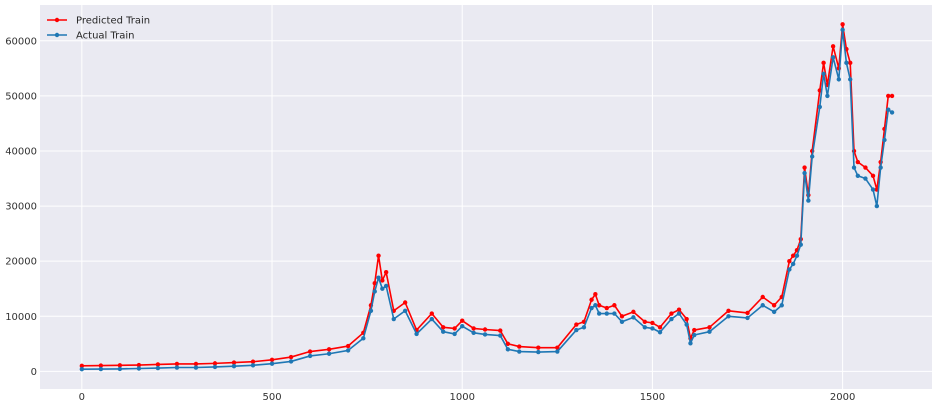 The height and width of the screenshot is (412, 938). What do you see at coordinates (98, 21) in the screenshot?
I see `legend-item: Predicted Train` at bounding box center [98, 21].